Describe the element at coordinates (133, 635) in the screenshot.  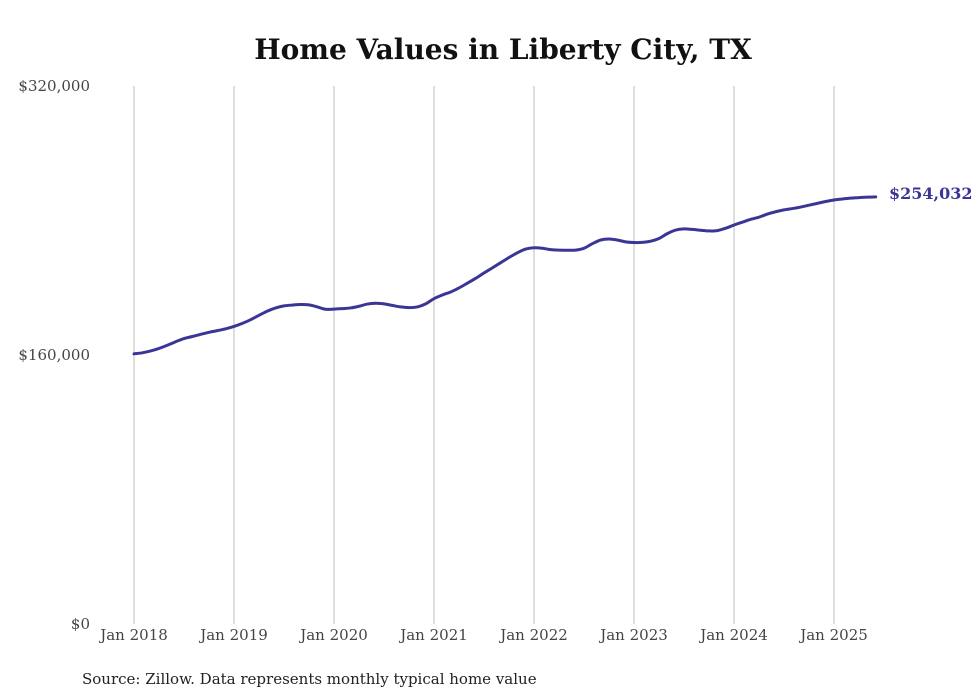
I see `x-tick-label: Jan 2018` at that location.